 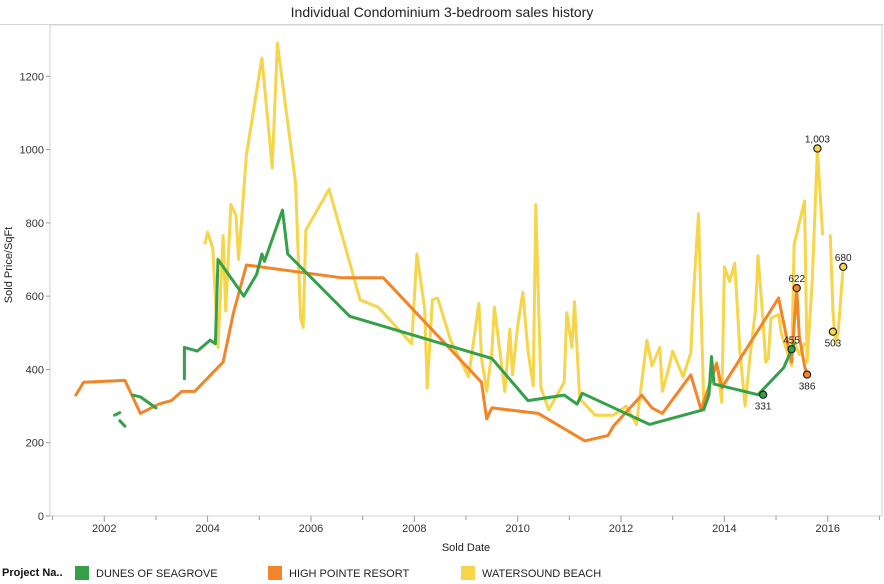 What do you see at coordinates (311, 529) in the screenshot?
I see `x-tick-label: 2006` at bounding box center [311, 529].